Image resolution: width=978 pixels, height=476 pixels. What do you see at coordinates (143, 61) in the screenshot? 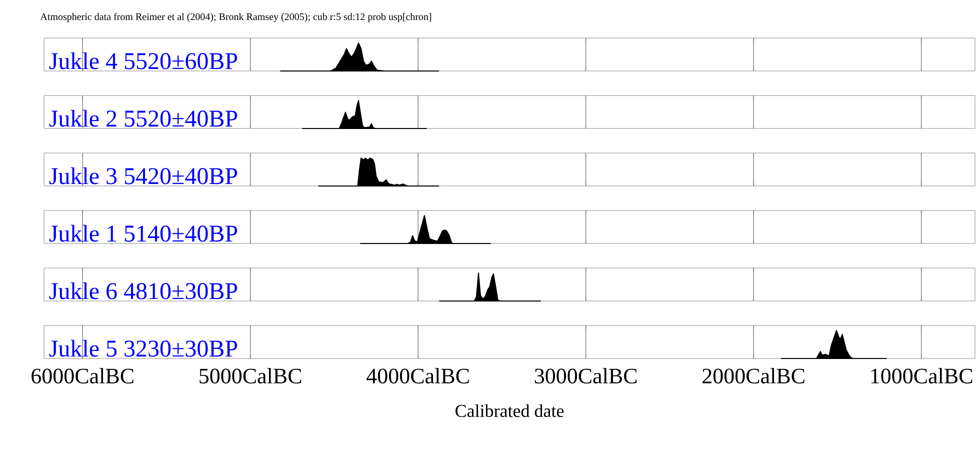
I see `chart-title: Jukle 4 5520±60BP` at bounding box center [143, 61].